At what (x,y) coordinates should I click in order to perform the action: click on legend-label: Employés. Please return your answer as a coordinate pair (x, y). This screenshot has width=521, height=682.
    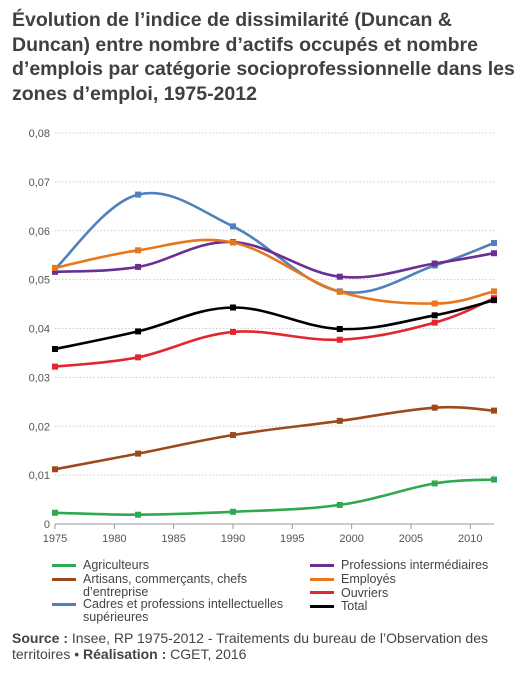
    Looking at the image, I should click on (368, 579).